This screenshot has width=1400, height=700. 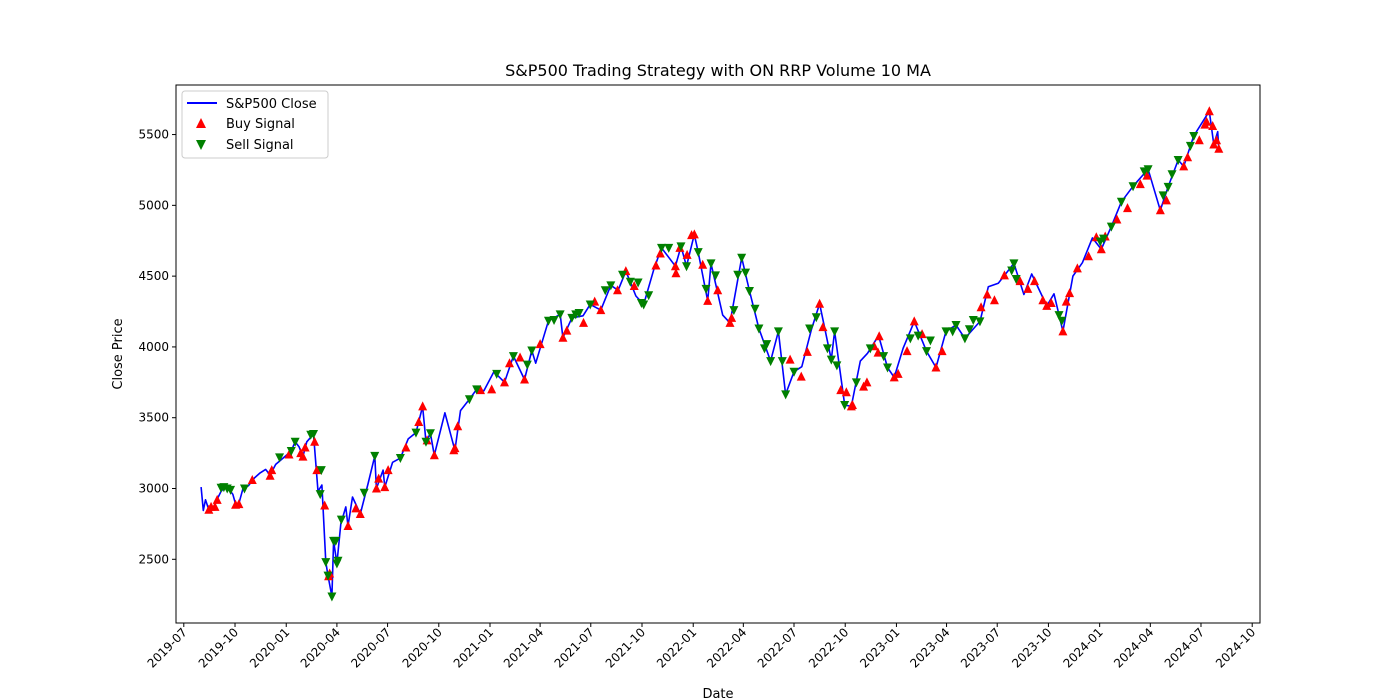 What do you see at coordinates (201, 123) in the screenshot?
I see `legend-buy-swatch` at bounding box center [201, 123].